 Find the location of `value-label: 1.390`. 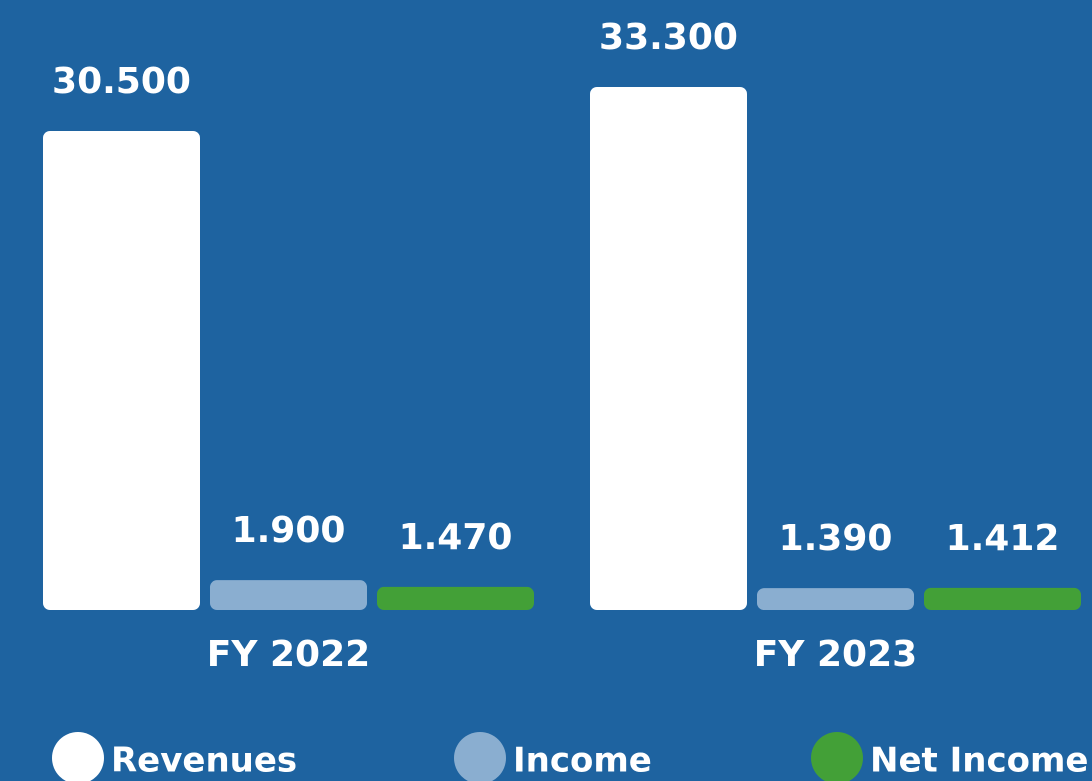

value-label: 1.390 is located at coordinates (836, 538).